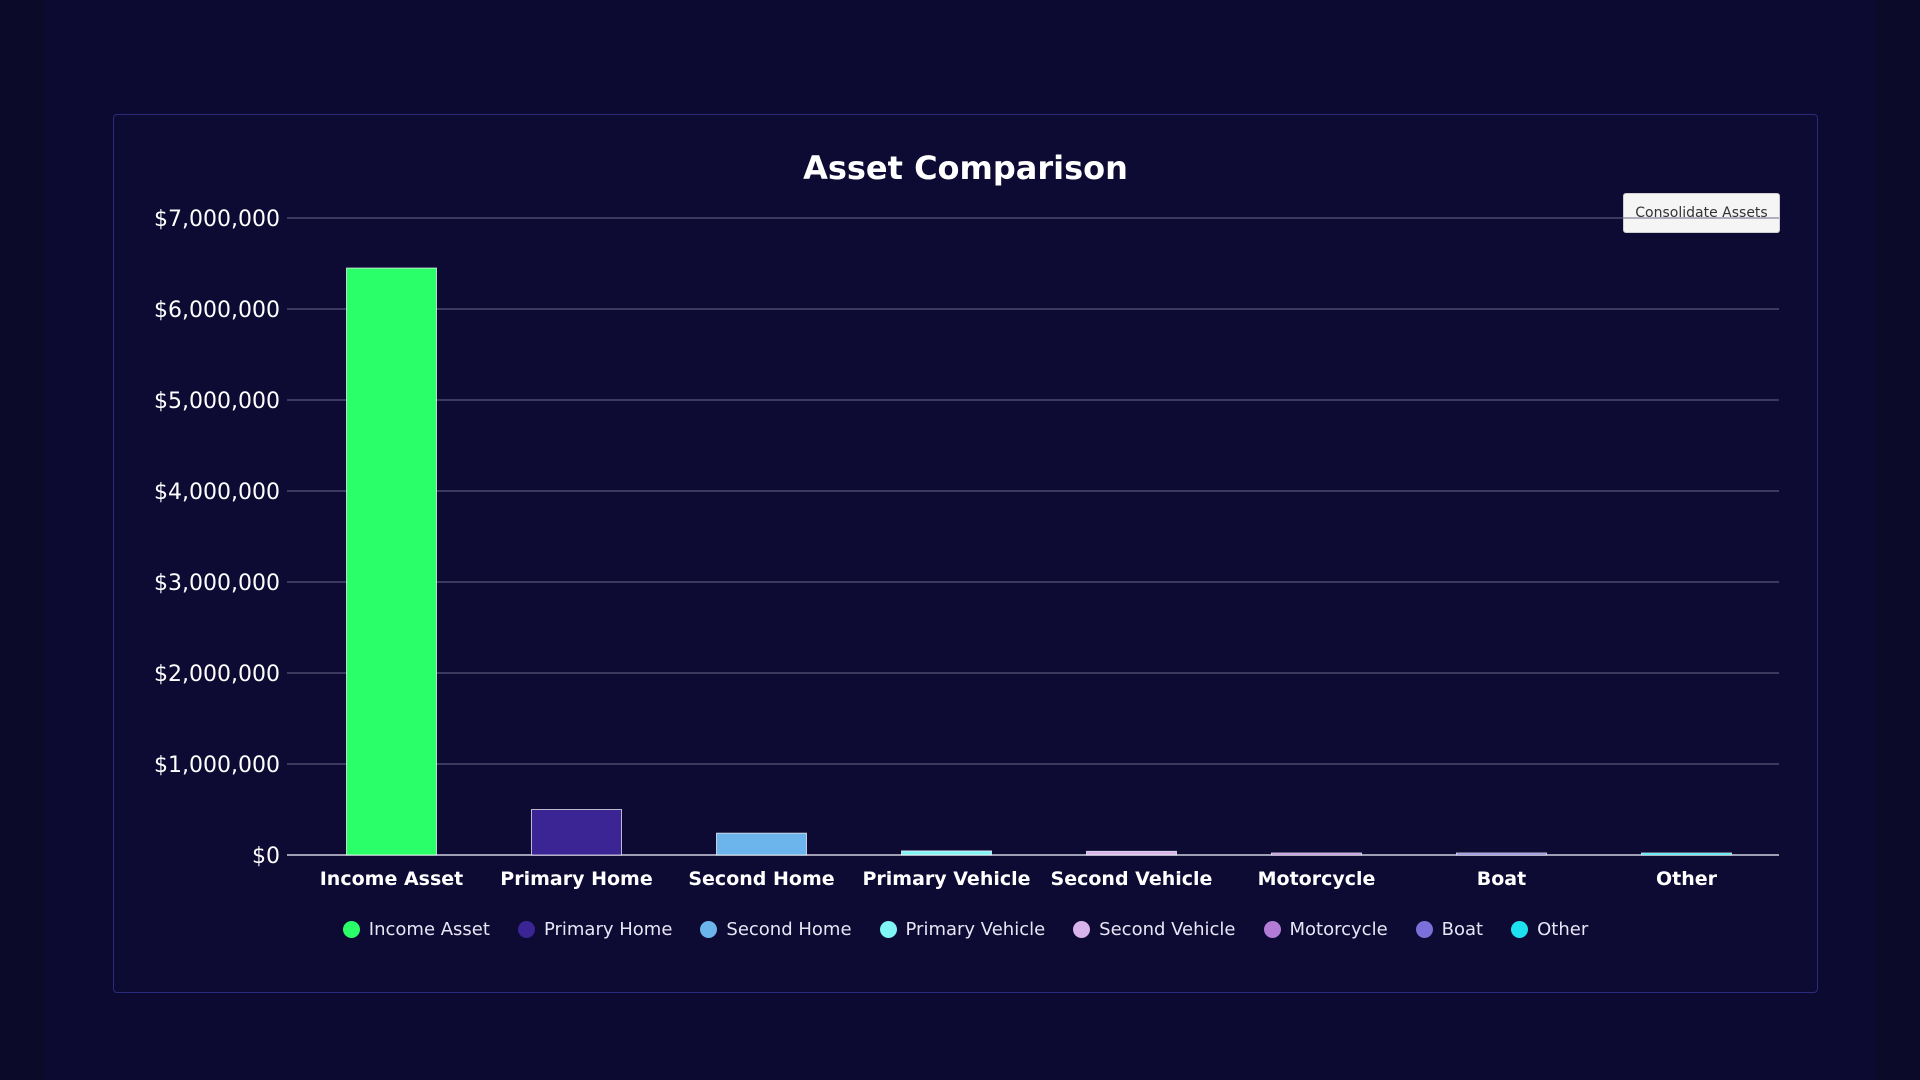  Describe the element at coordinates (946, 853) in the screenshot. I see `bar-primary-vehicle` at that location.